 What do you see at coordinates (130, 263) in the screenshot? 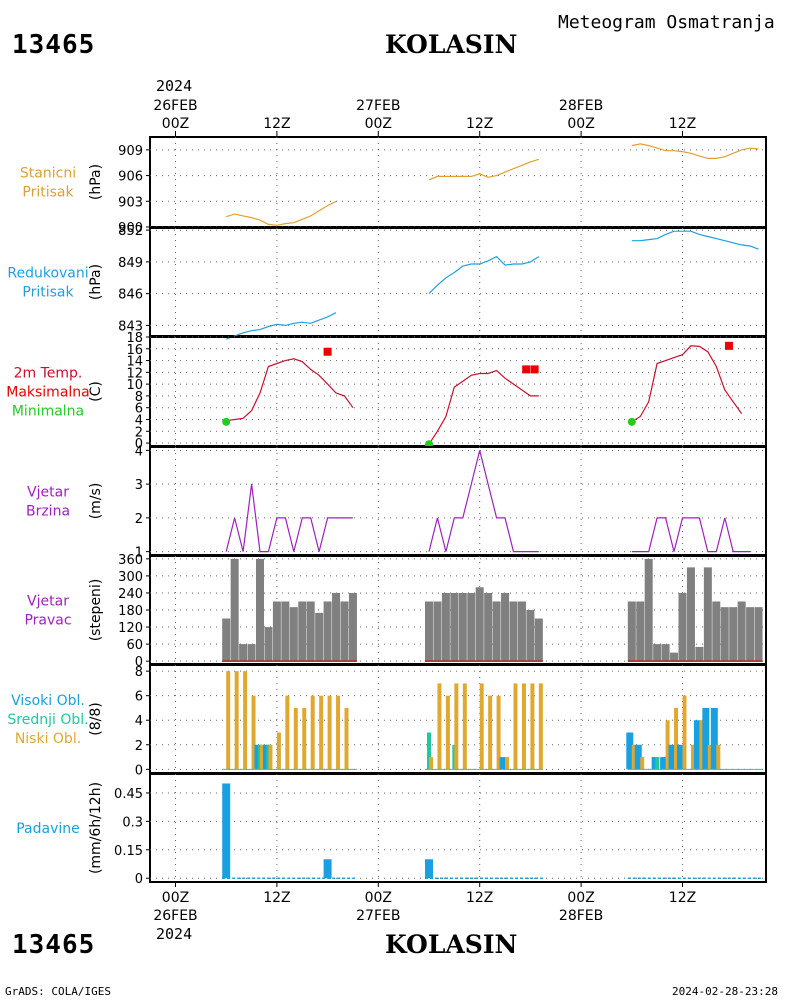
I see `y-tick-label-redukovani-pritisak: 849` at bounding box center [130, 263].